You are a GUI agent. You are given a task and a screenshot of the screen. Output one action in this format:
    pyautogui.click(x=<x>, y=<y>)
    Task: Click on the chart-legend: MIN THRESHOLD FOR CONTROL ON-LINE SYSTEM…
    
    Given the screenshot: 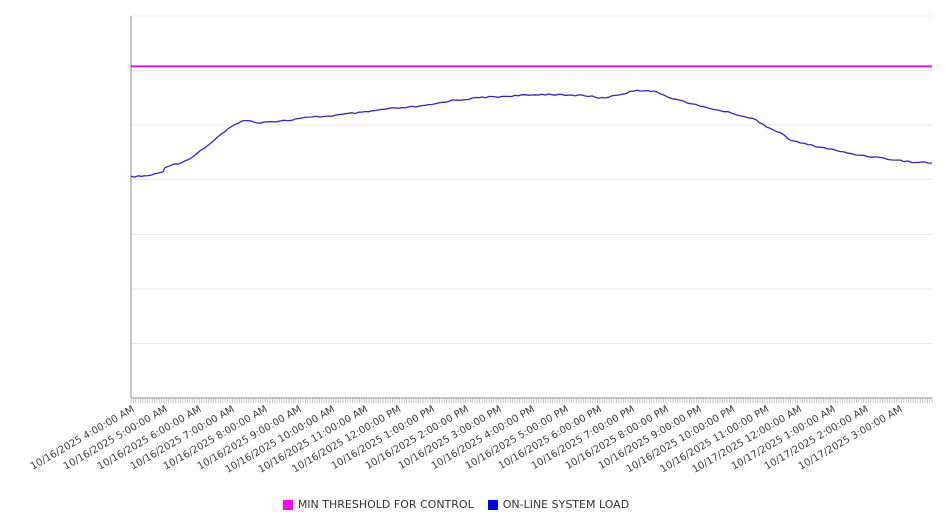 What is the action you would take?
    pyautogui.click(x=464, y=504)
    